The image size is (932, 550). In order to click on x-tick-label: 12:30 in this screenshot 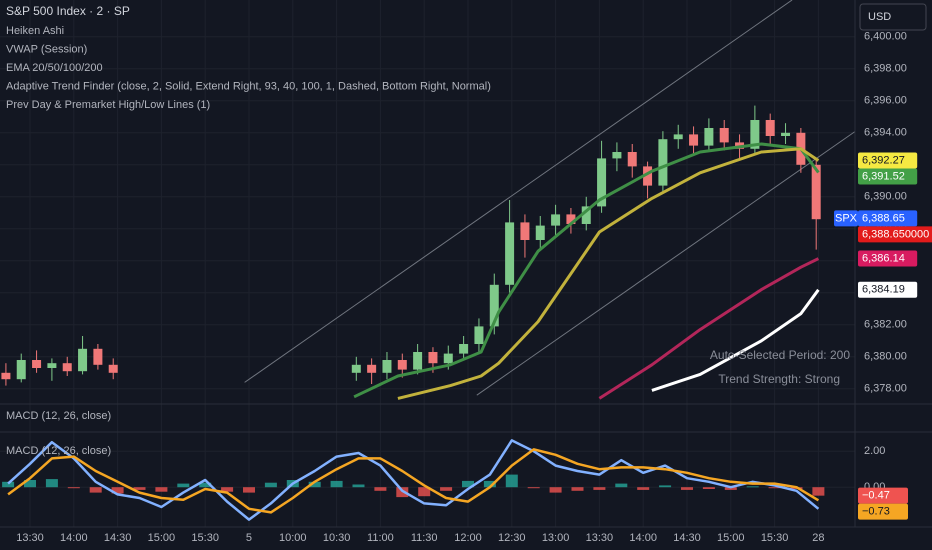, I will do `click(512, 538)`.